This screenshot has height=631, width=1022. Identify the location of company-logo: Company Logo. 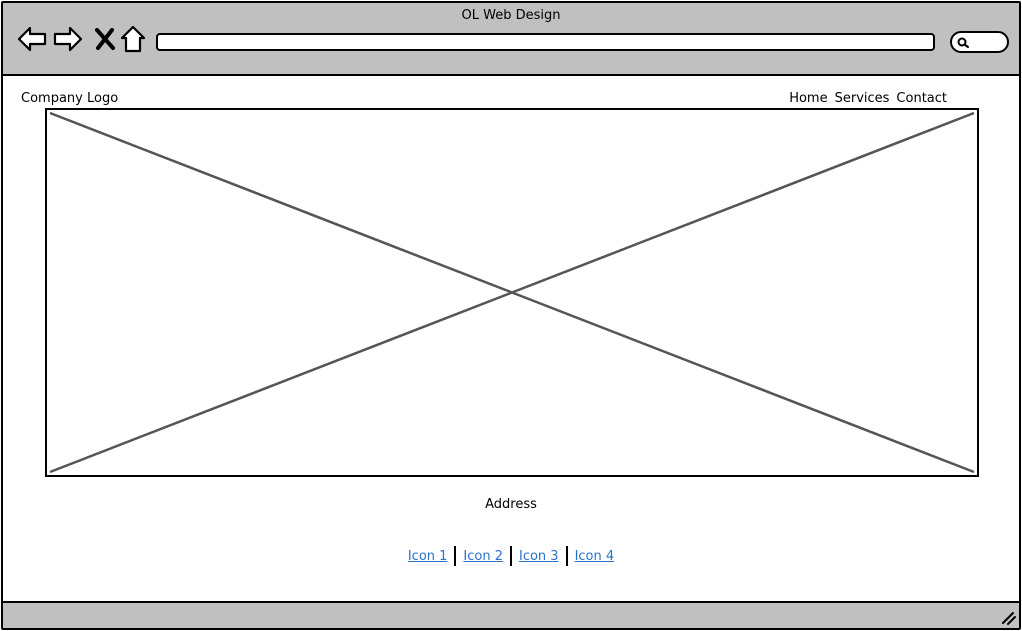
(70, 98).